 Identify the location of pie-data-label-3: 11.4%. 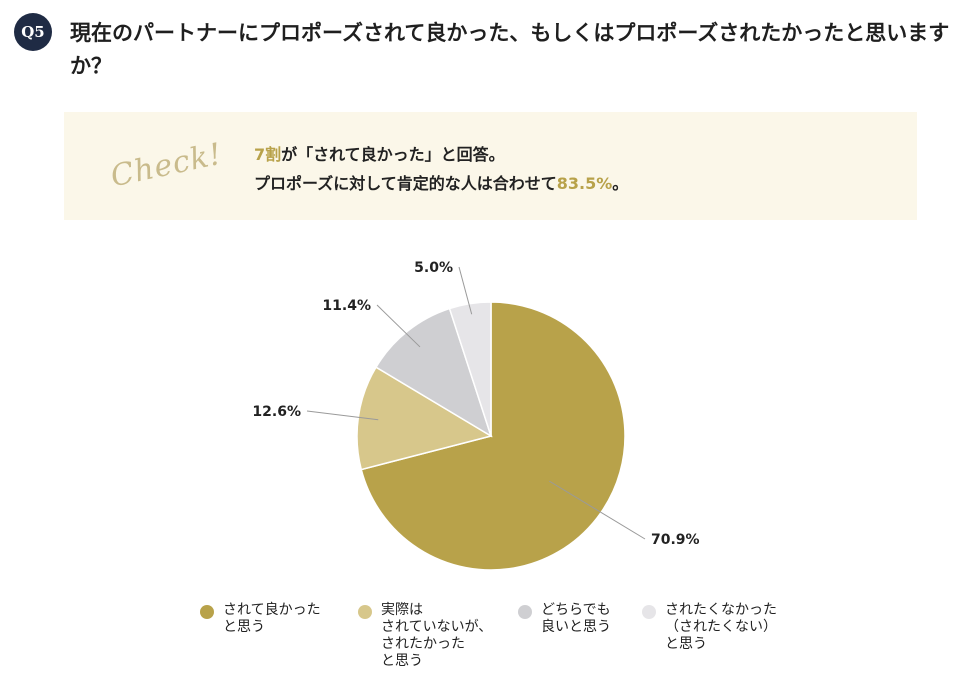
(346, 306).